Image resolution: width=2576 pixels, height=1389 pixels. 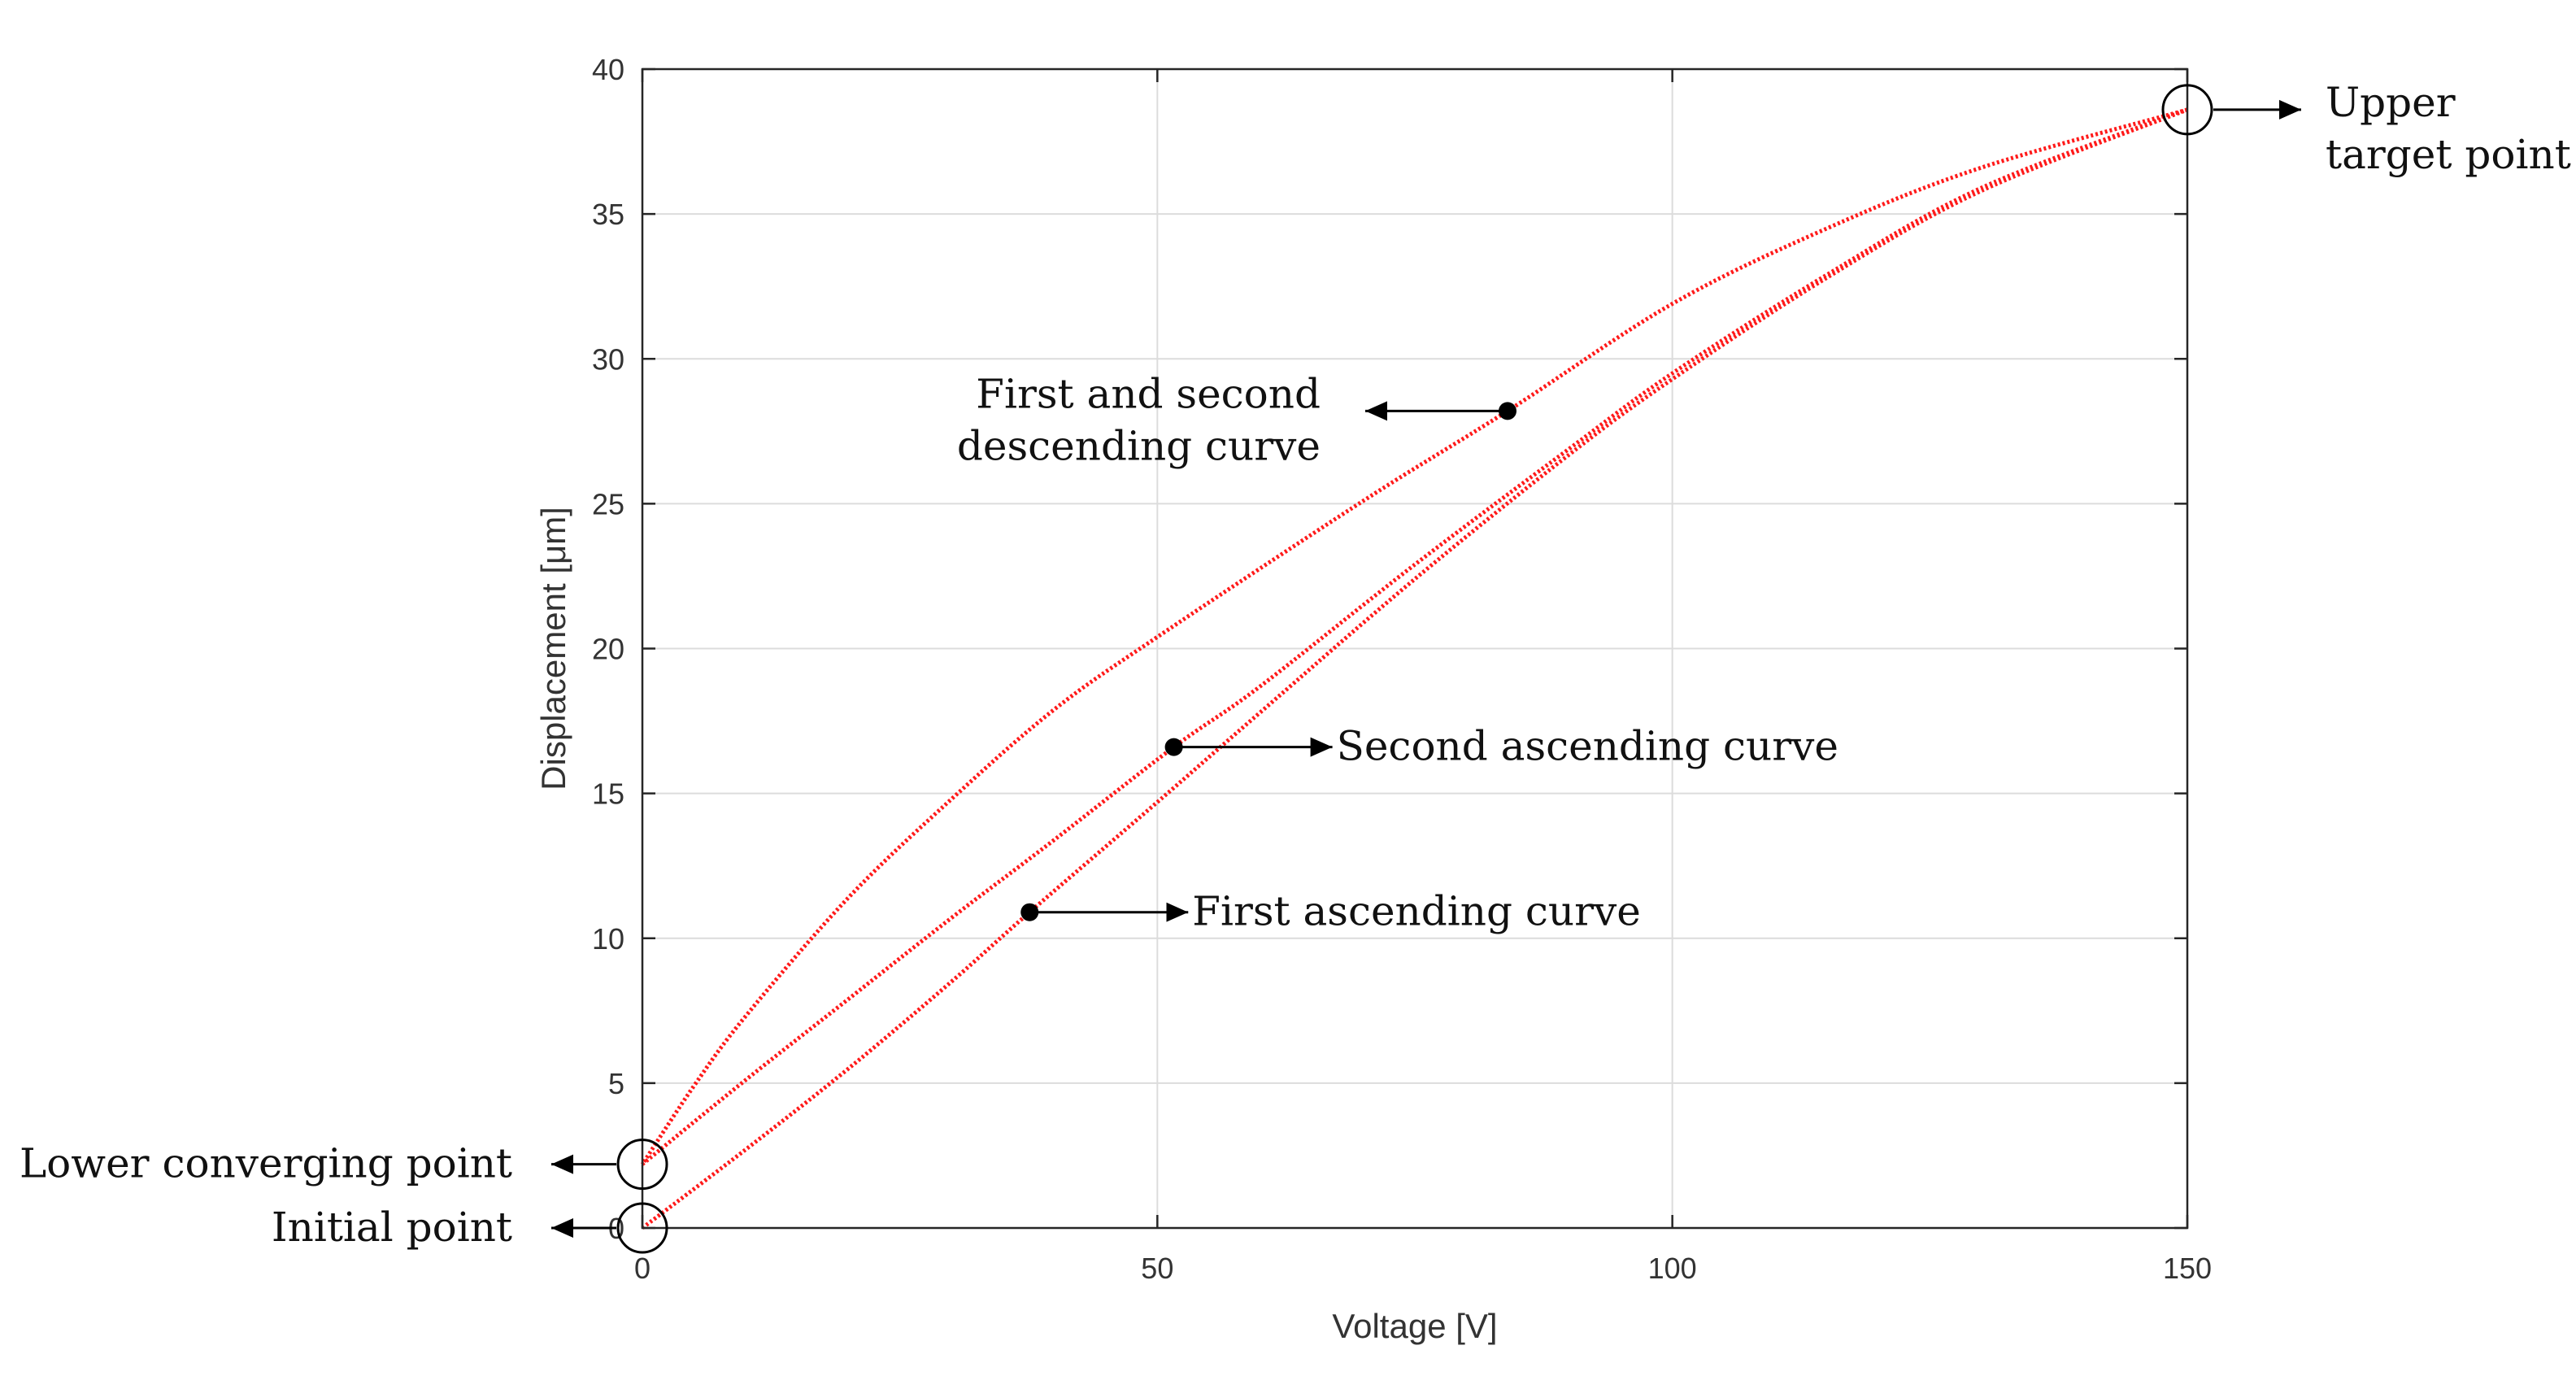 I want to click on y-tick-label: 15, so click(x=608, y=794).